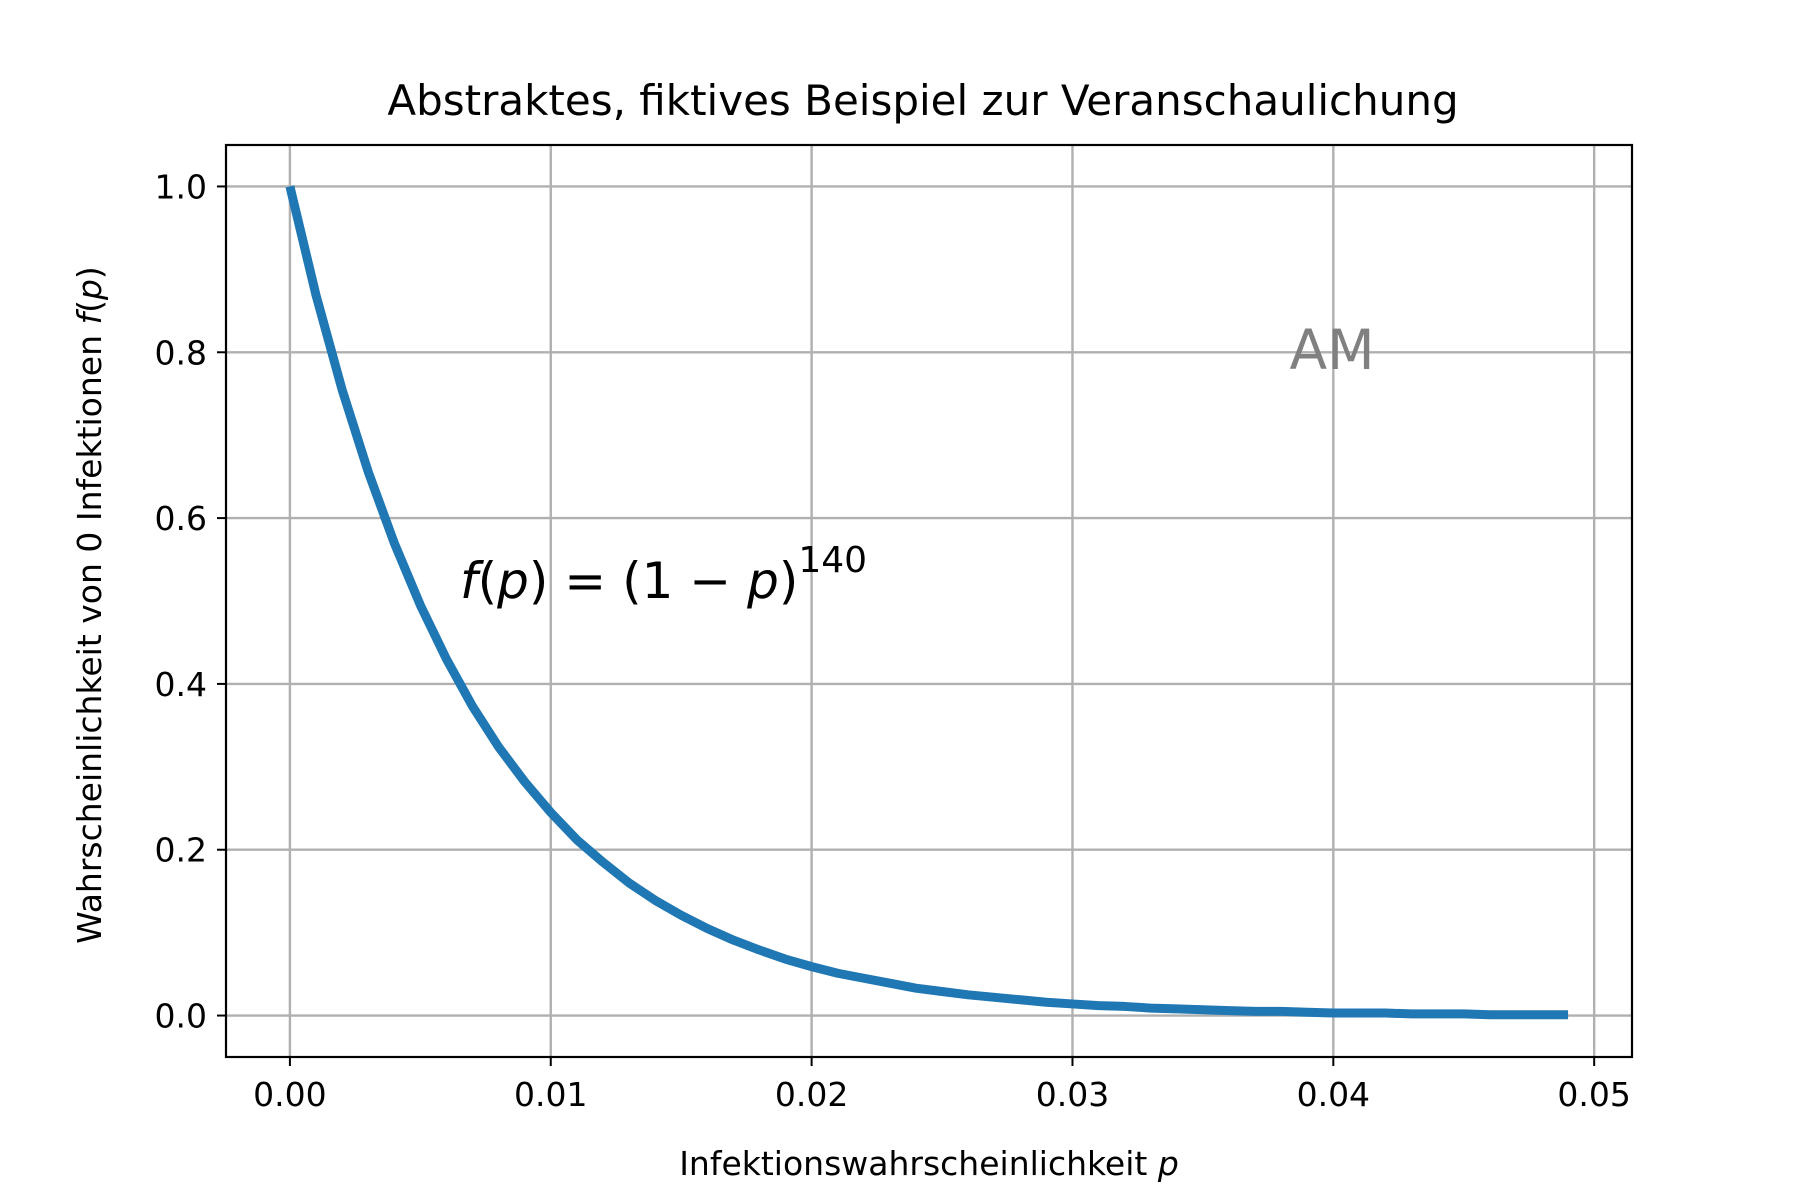 The width and height of the screenshot is (1800, 1200). Describe the element at coordinates (550, 1094) in the screenshot. I see `x-tick-label: 0.01` at that location.